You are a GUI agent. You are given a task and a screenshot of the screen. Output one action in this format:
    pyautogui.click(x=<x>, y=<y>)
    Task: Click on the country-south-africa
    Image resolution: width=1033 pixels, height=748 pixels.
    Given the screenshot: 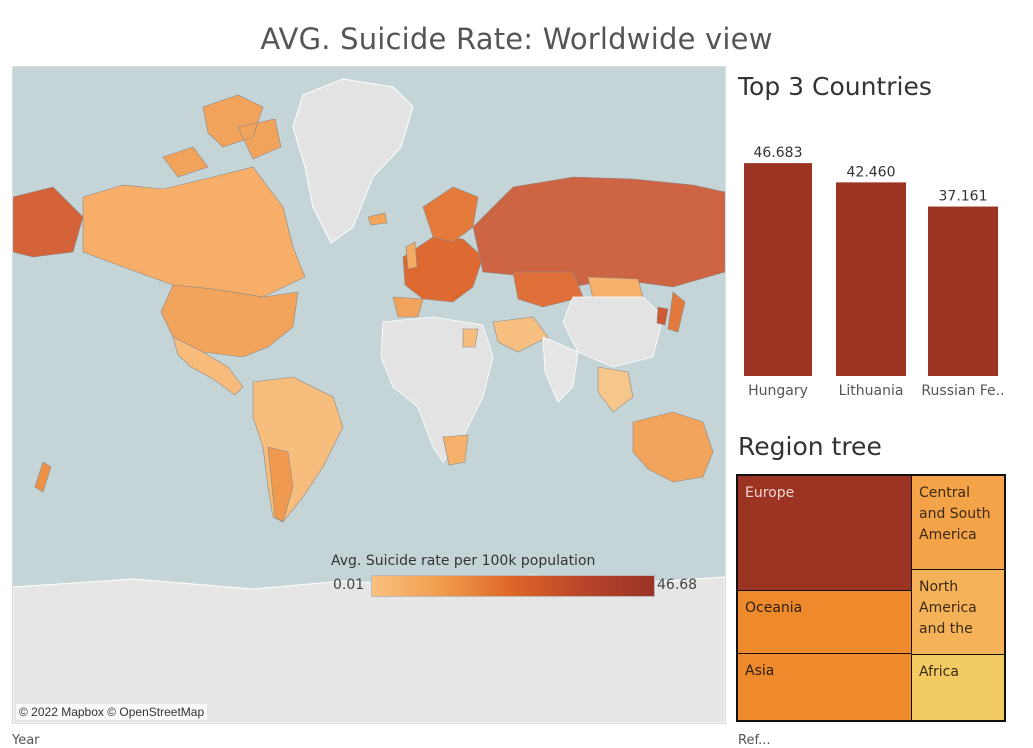 What is the action you would take?
    pyautogui.click(x=455, y=450)
    